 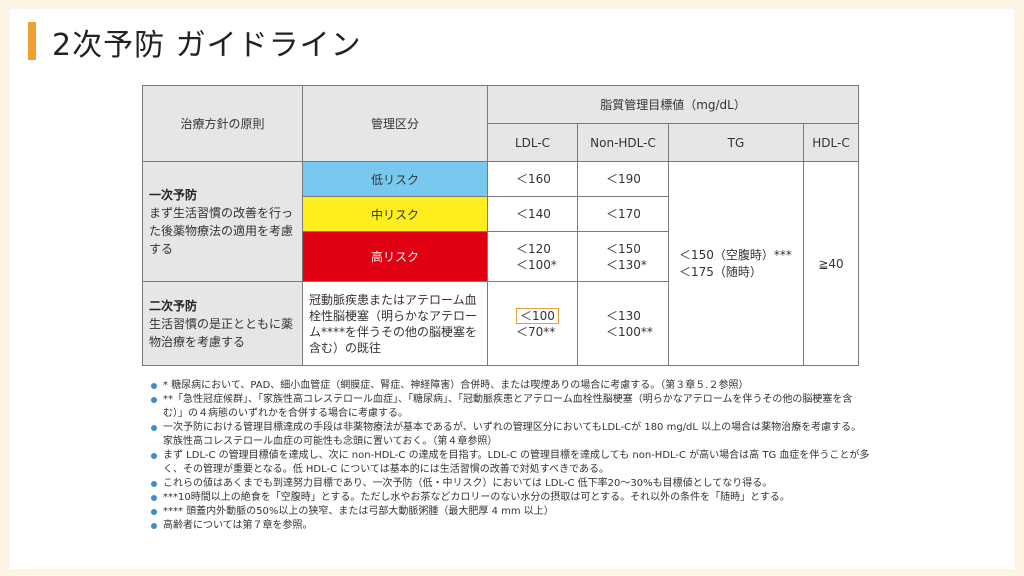 What do you see at coordinates (222, 123) in the screenshot?
I see `header-principle: 治療方針の原則` at bounding box center [222, 123].